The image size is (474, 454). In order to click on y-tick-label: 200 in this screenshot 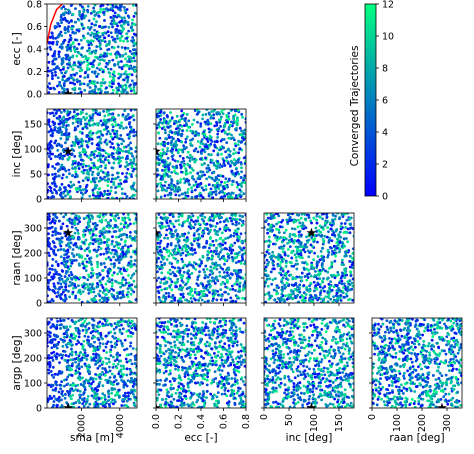, I will do `click(33, 253)`.